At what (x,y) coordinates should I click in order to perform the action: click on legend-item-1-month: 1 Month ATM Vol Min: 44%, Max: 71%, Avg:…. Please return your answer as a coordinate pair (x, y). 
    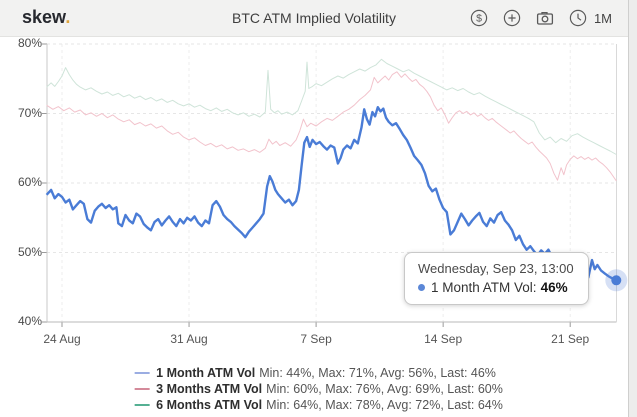
    Looking at the image, I should click on (318, 373).